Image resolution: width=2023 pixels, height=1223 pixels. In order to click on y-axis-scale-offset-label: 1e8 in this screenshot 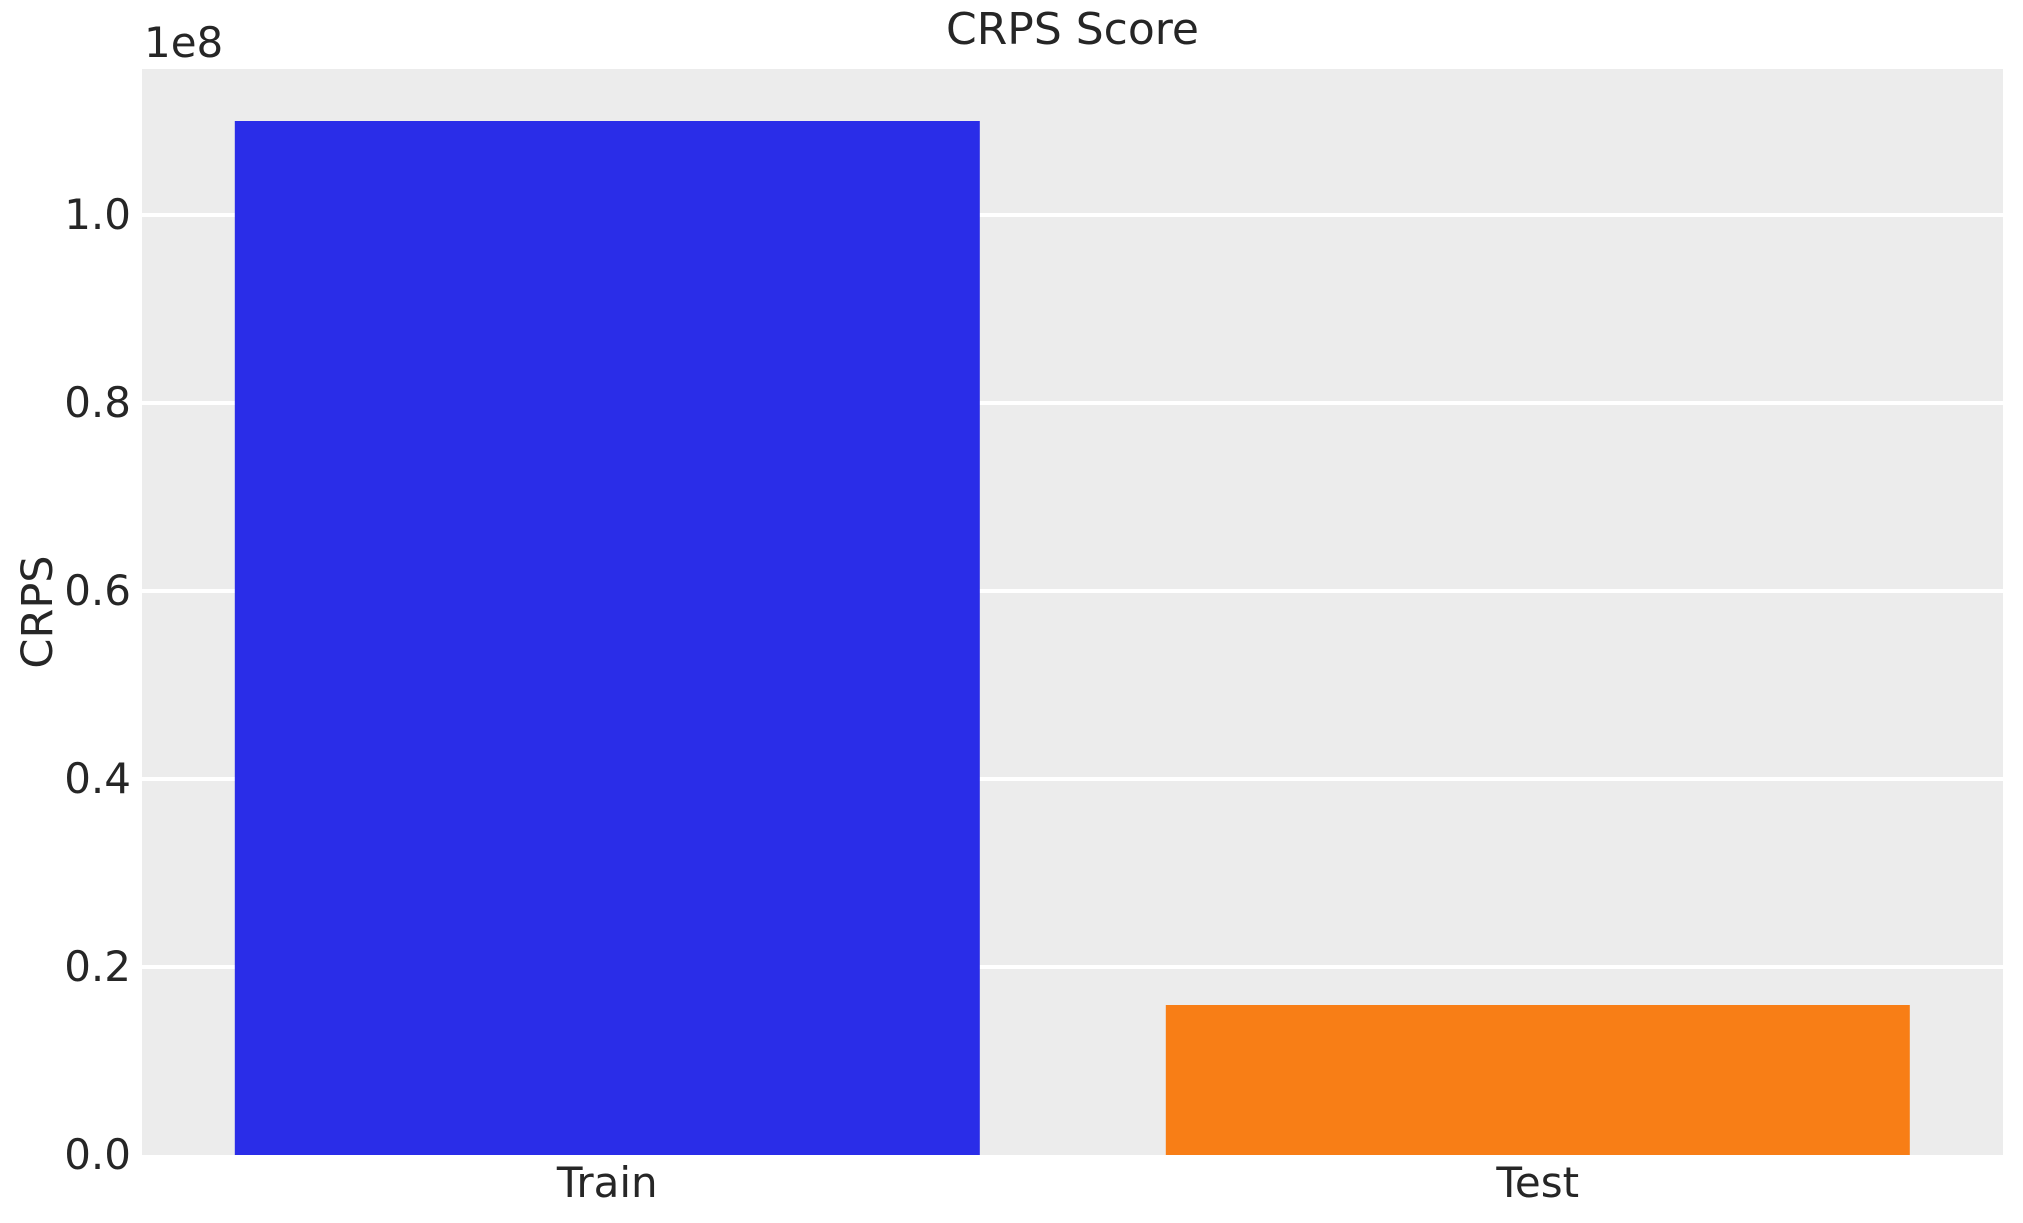, I will do `click(184, 42)`.